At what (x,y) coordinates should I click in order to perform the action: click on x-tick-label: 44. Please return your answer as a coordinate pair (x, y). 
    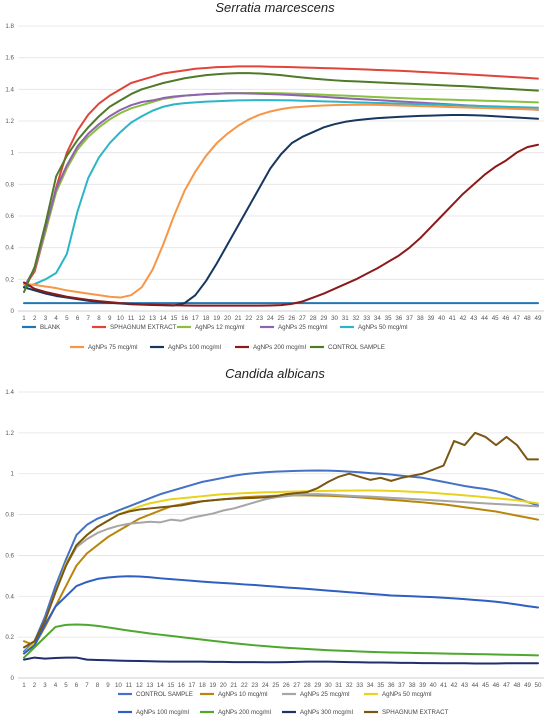
    Looking at the image, I should click on (475, 685).